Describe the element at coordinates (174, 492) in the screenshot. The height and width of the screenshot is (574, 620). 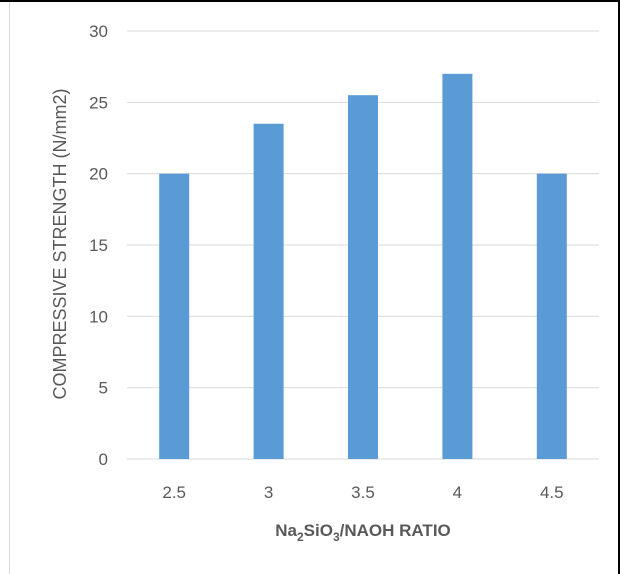
I see `x-tick-label: 2.5` at that location.